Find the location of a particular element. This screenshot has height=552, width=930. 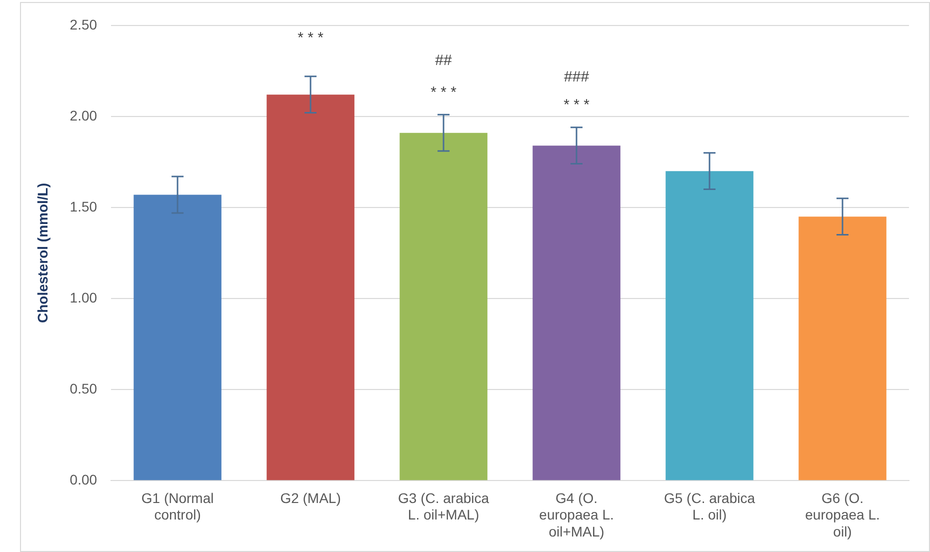

x-tick-label: G6 (O. europaea L. oil) is located at coordinates (842, 515).